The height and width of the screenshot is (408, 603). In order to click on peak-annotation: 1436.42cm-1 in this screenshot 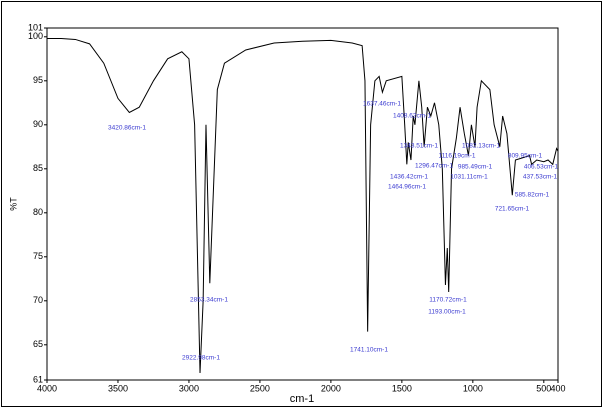, I will do `click(409, 177)`.